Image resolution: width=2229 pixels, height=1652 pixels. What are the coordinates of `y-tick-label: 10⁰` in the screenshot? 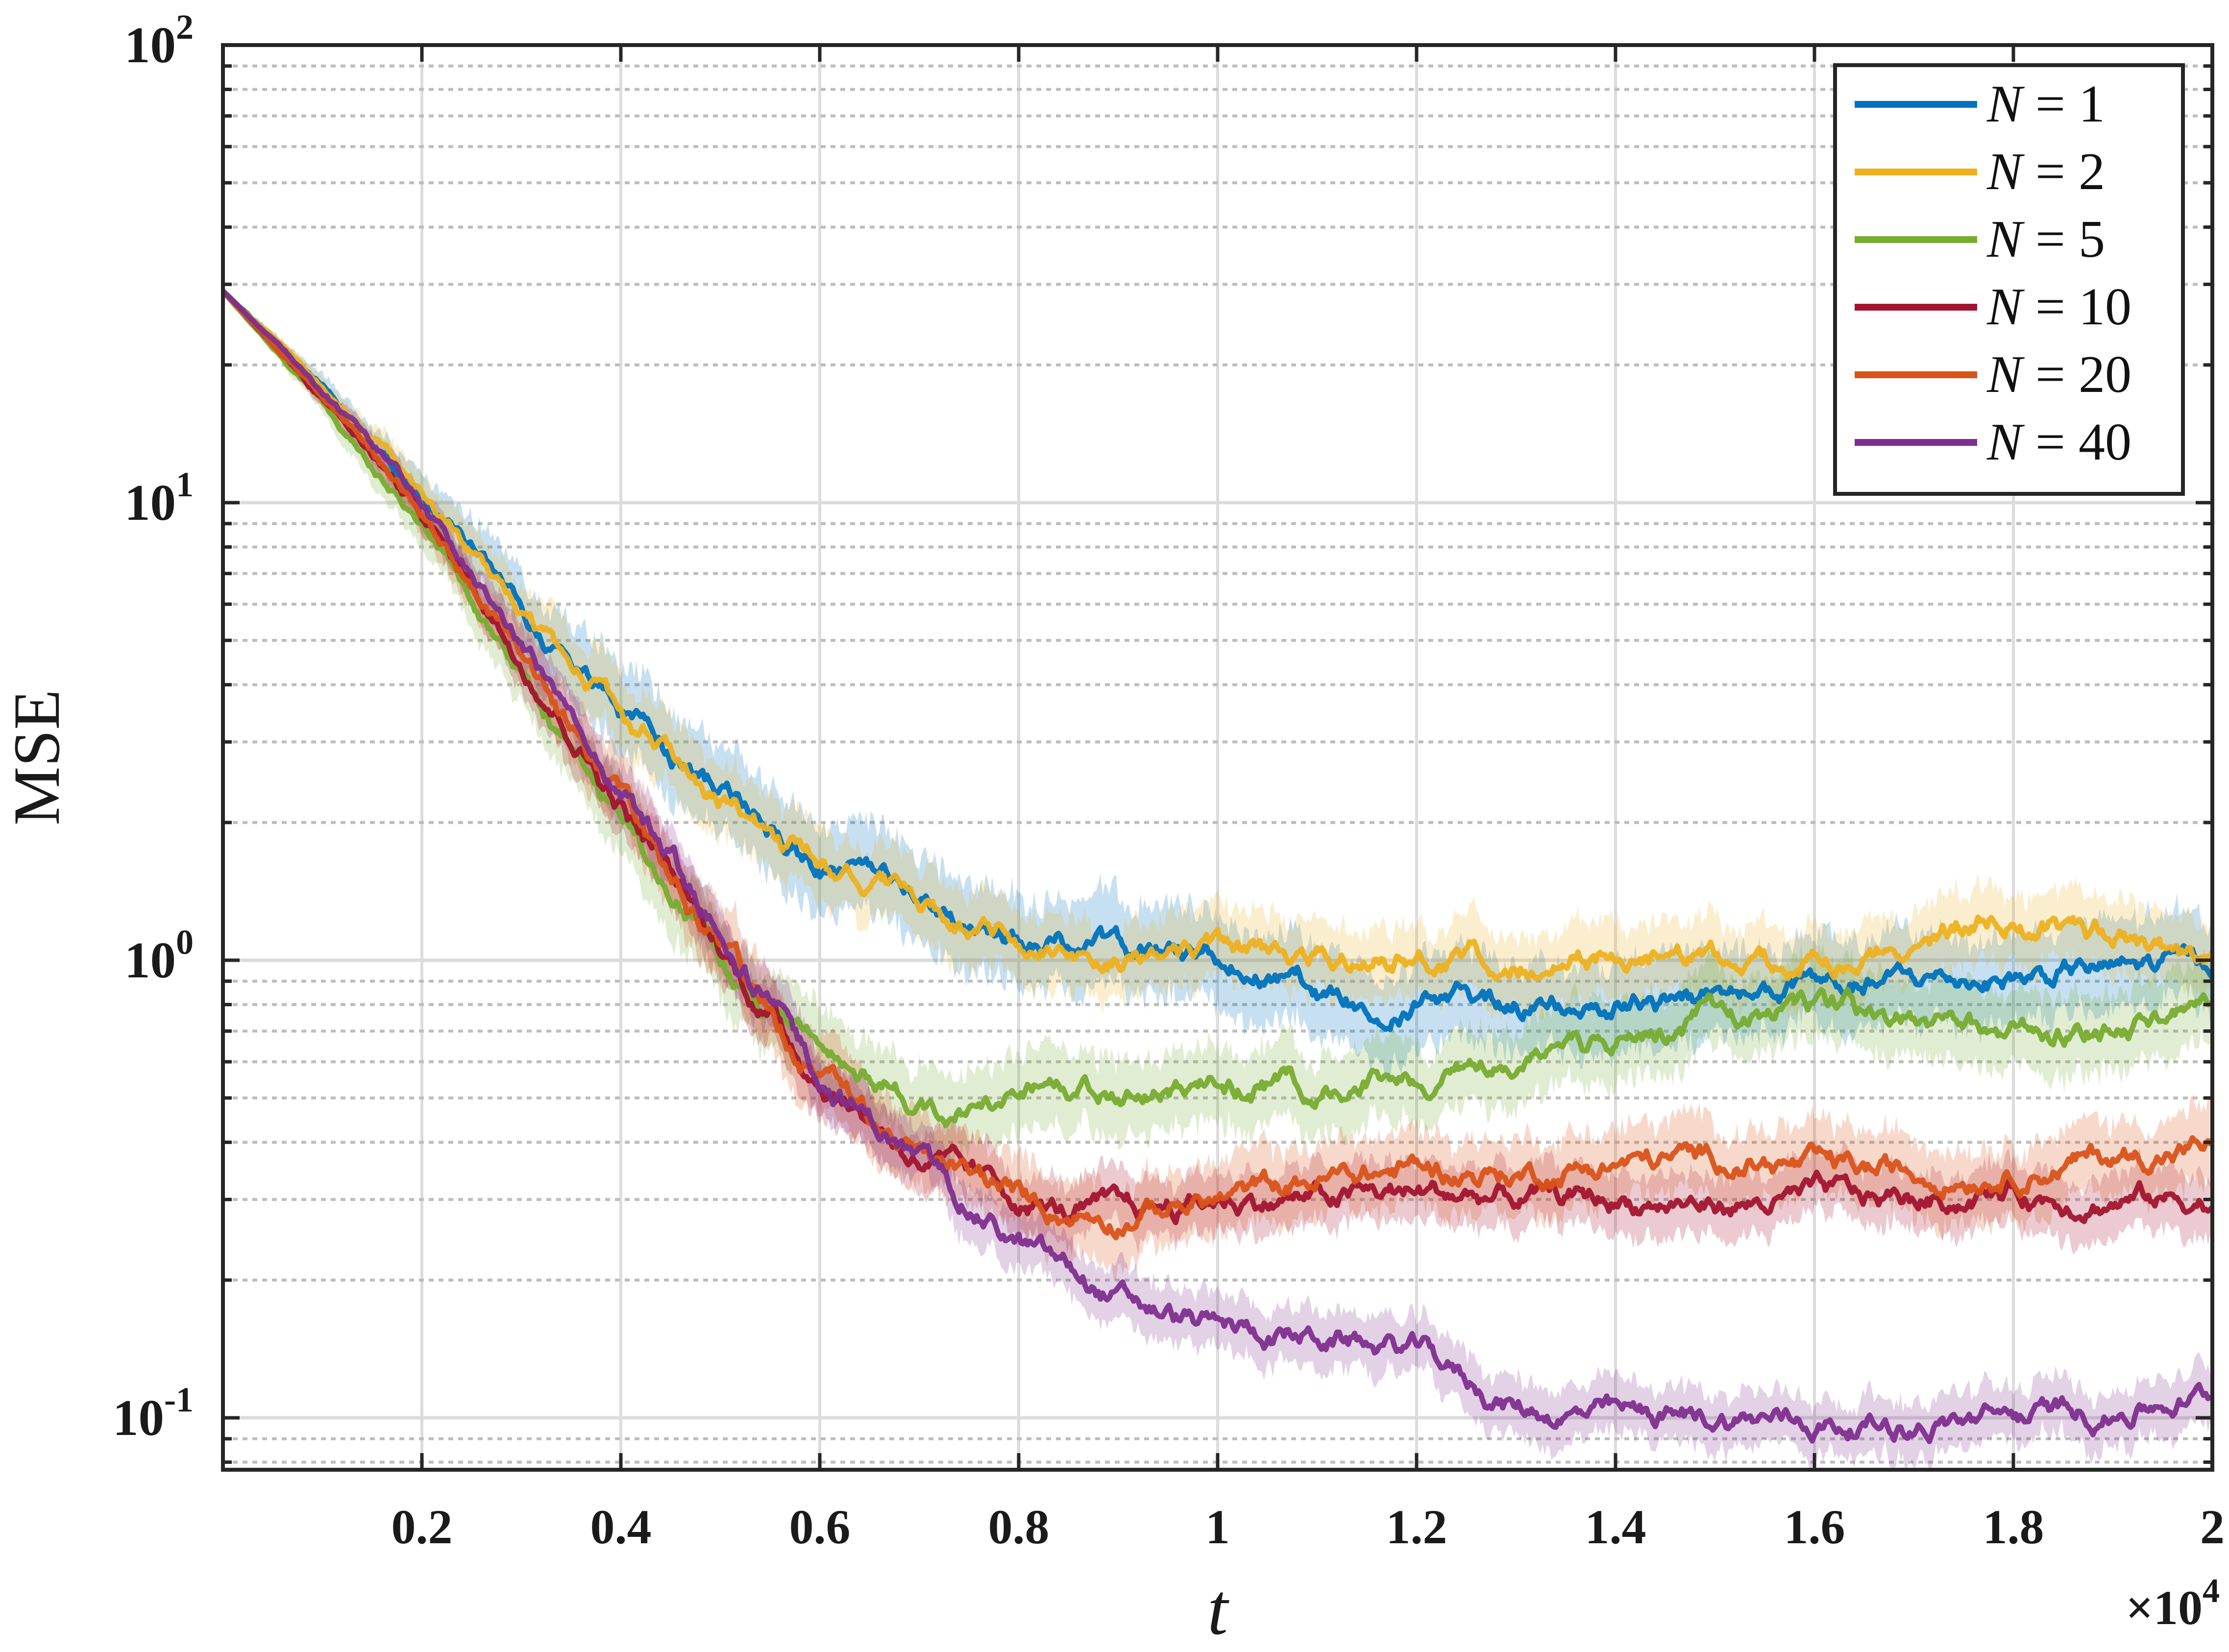 It's located at (159, 956).